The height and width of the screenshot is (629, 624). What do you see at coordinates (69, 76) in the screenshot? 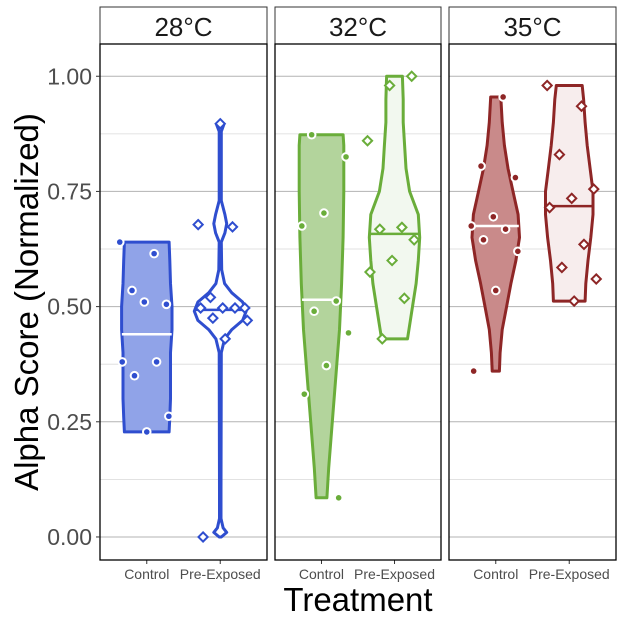
I see `y-tick-label: 1.00` at bounding box center [69, 76].